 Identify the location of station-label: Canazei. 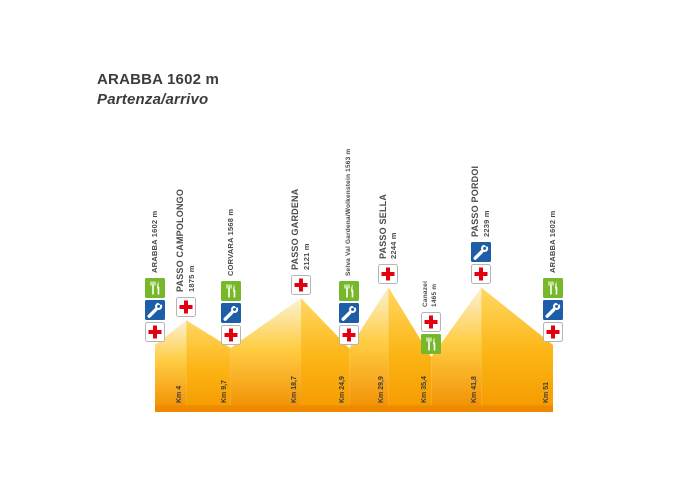
(426, 294).